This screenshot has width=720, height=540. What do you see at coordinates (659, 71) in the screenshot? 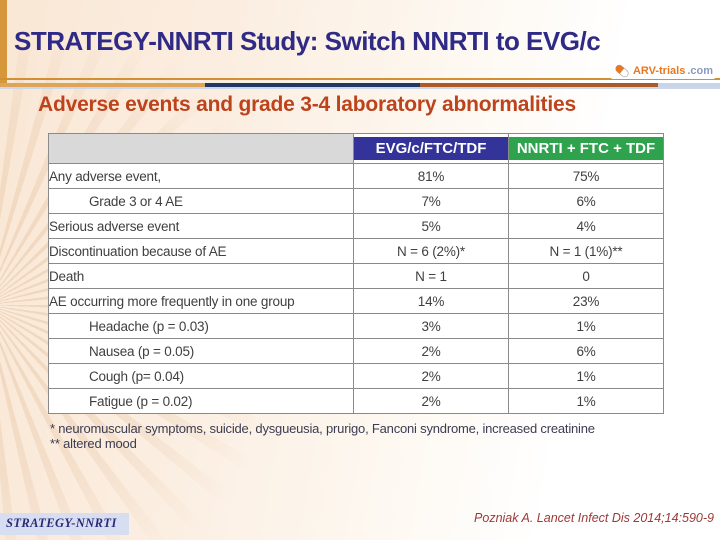
I see `logo-text-main: ARV-trials` at bounding box center [659, 71].